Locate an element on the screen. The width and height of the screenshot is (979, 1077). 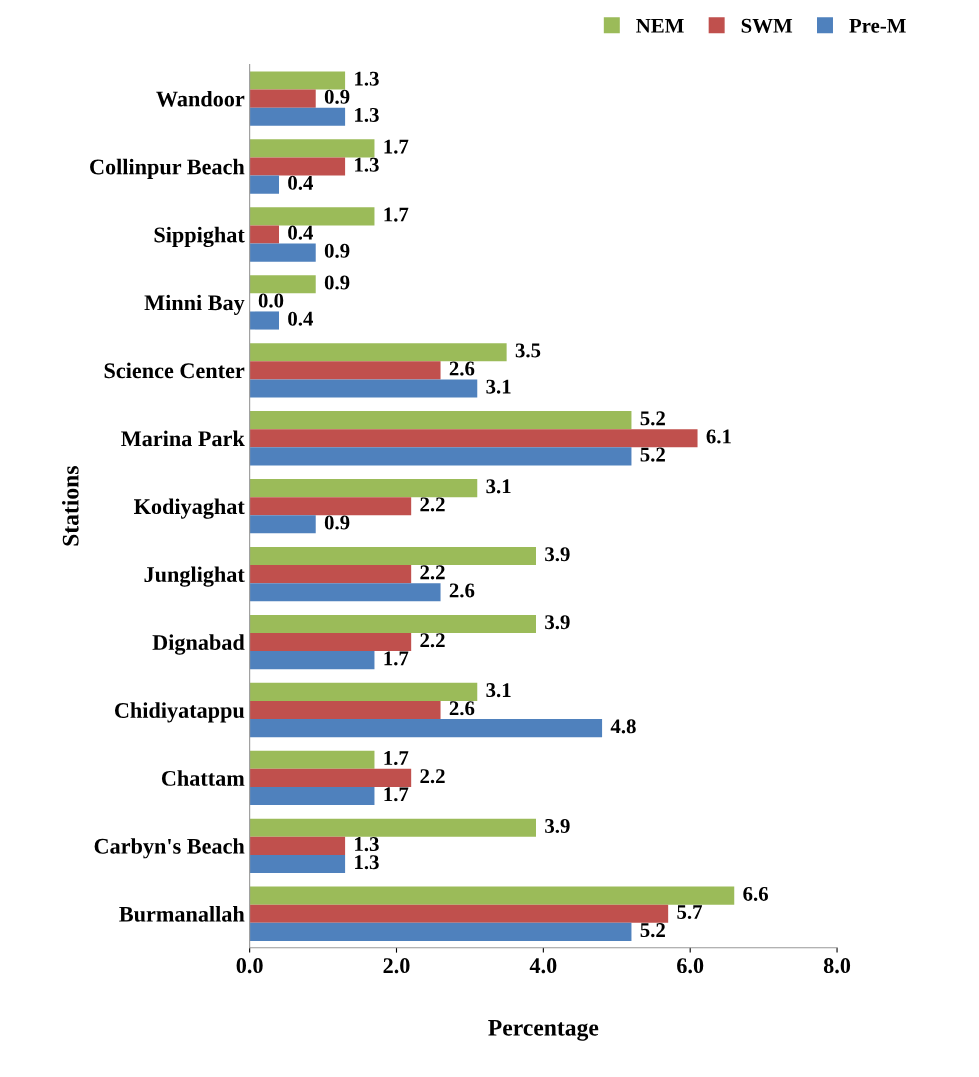
y-tick-label: Carbyn's Beach is located at coordinates (169, 848).